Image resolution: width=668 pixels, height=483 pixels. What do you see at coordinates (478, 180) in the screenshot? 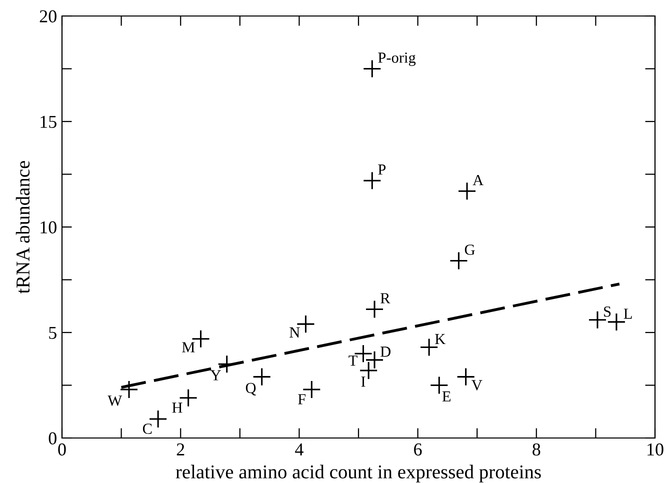
I see `annotation: A` at bounding box center [478, 180].